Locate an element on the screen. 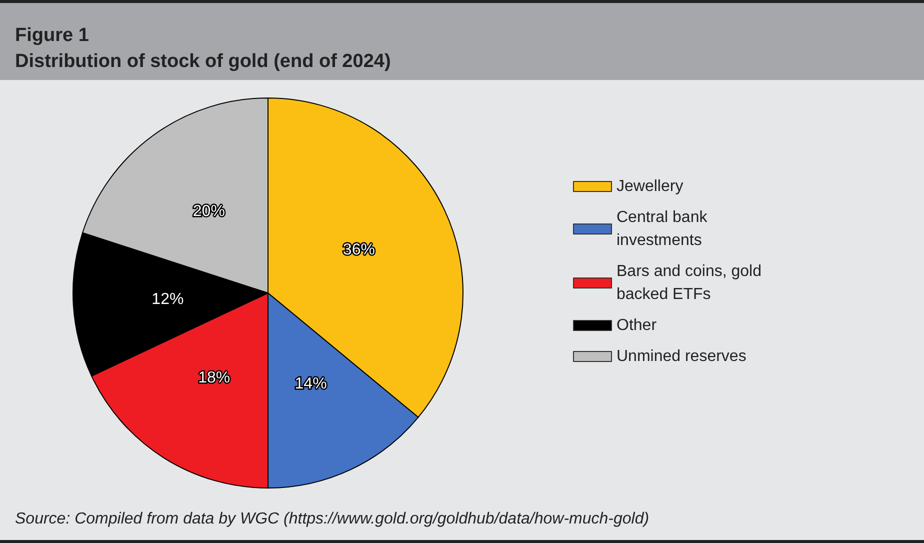  data-label: 14% is located at coordinates (310, 383).